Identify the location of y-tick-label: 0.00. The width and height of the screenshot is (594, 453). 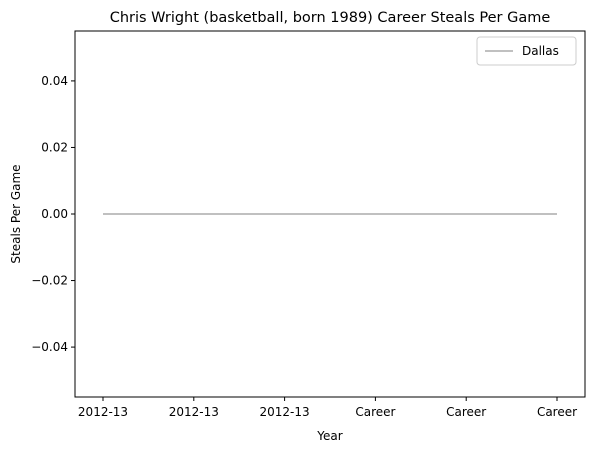
(54, 214).